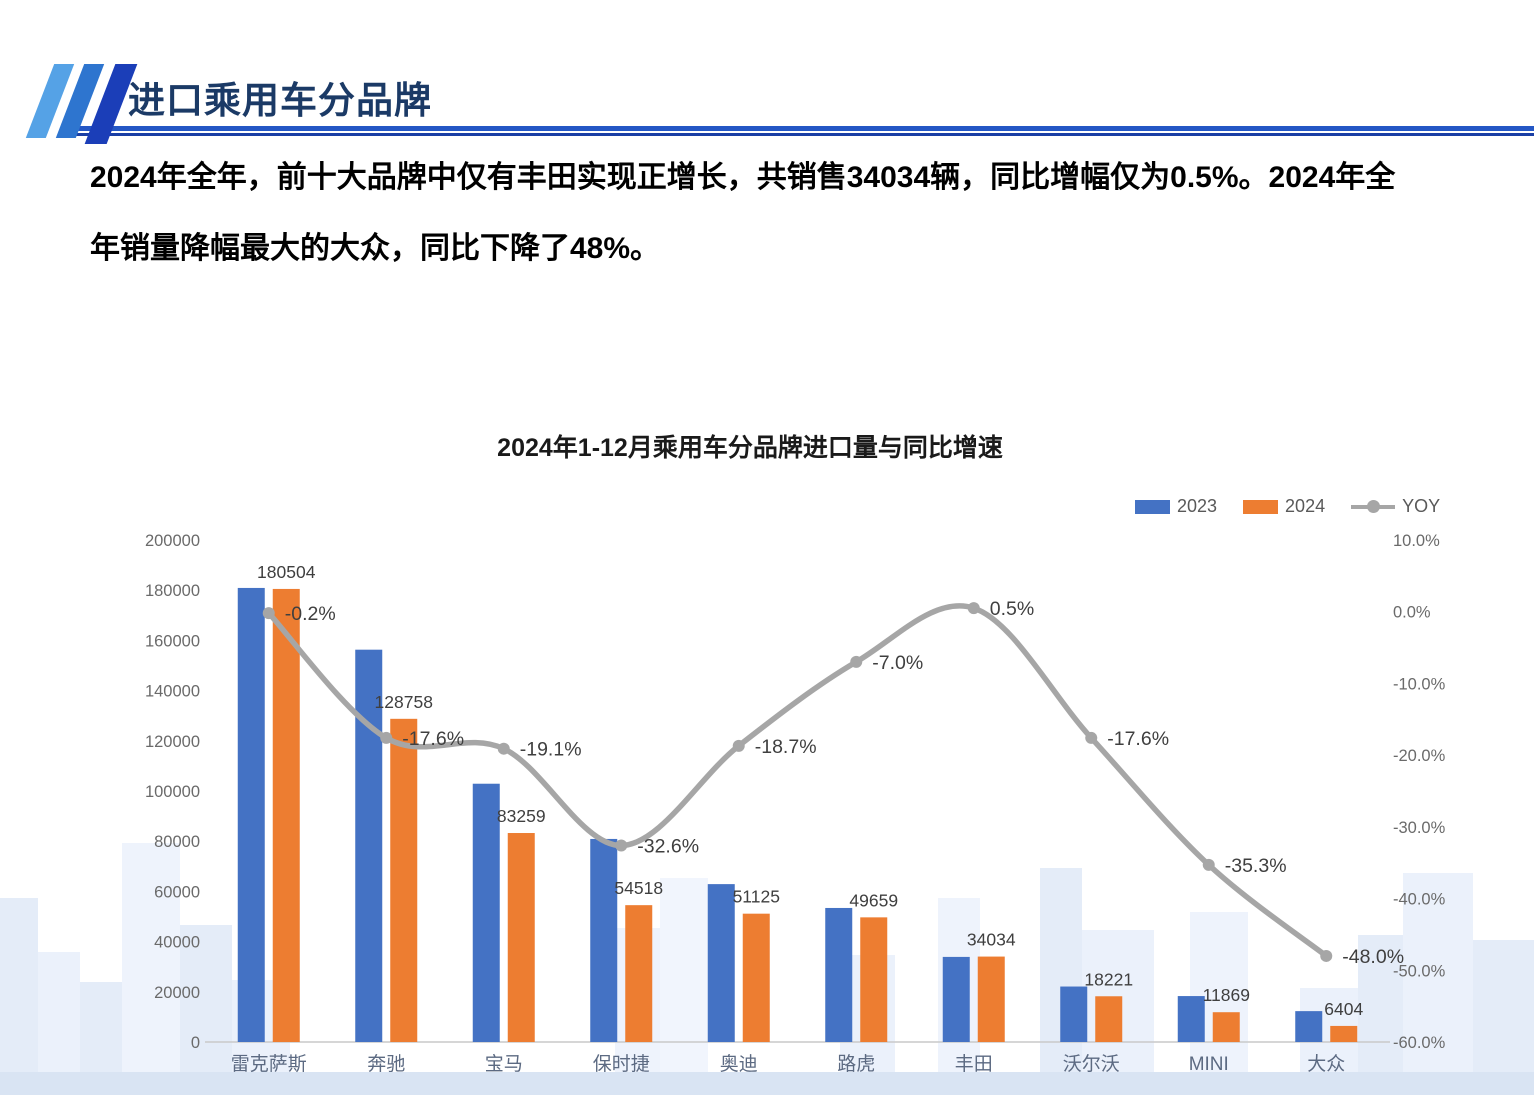 Image resolution: width=1534 pixels, height=1095 pixels. I want to click on category-label-保时捷: 保时捷, so click(621, 1064).